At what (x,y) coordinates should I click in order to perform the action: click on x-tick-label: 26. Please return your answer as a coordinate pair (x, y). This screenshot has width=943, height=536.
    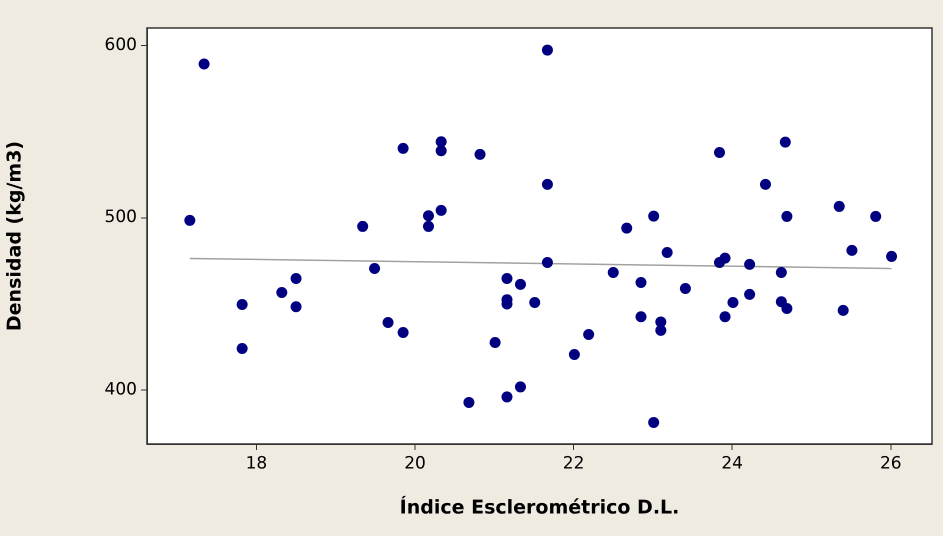
    Looking at the image, I should click on (891, 464).